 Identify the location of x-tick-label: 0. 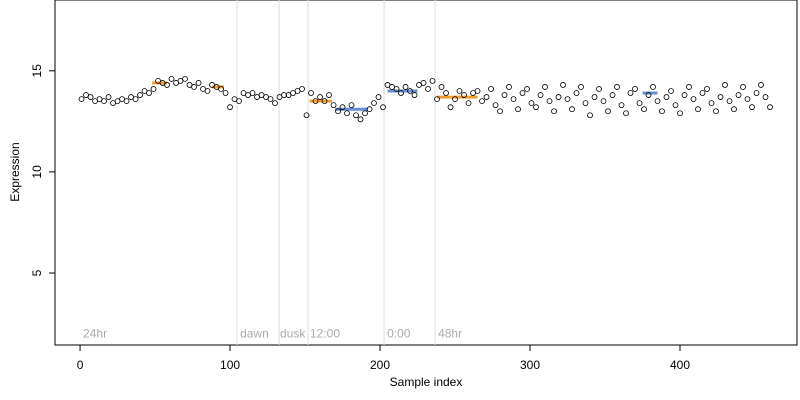
(80, 365).